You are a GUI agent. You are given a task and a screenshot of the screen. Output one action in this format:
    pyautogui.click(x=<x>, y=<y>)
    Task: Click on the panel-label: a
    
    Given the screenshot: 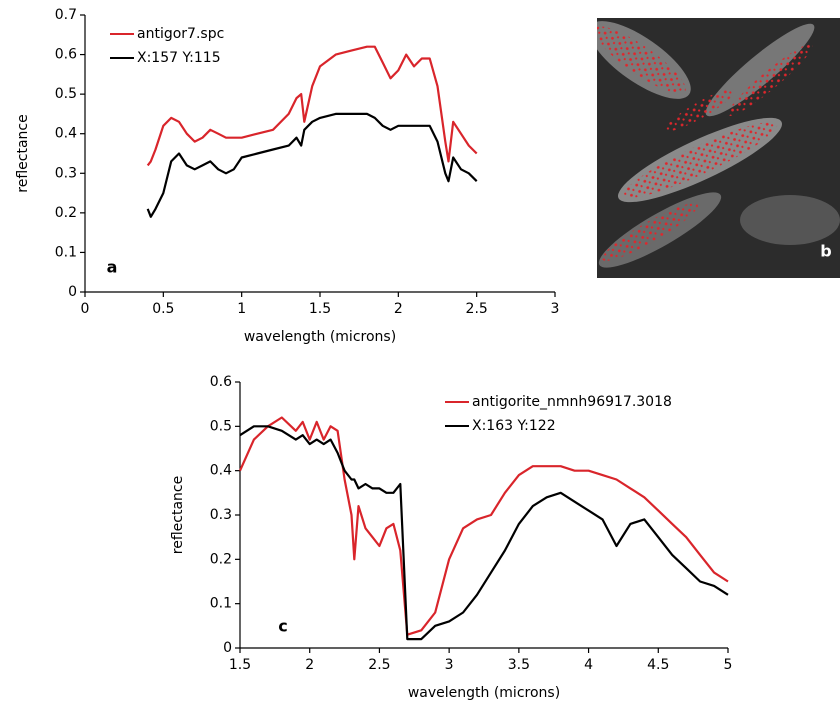 What is the action you would take?
    pyautogui.click(x=112, y=267)
    